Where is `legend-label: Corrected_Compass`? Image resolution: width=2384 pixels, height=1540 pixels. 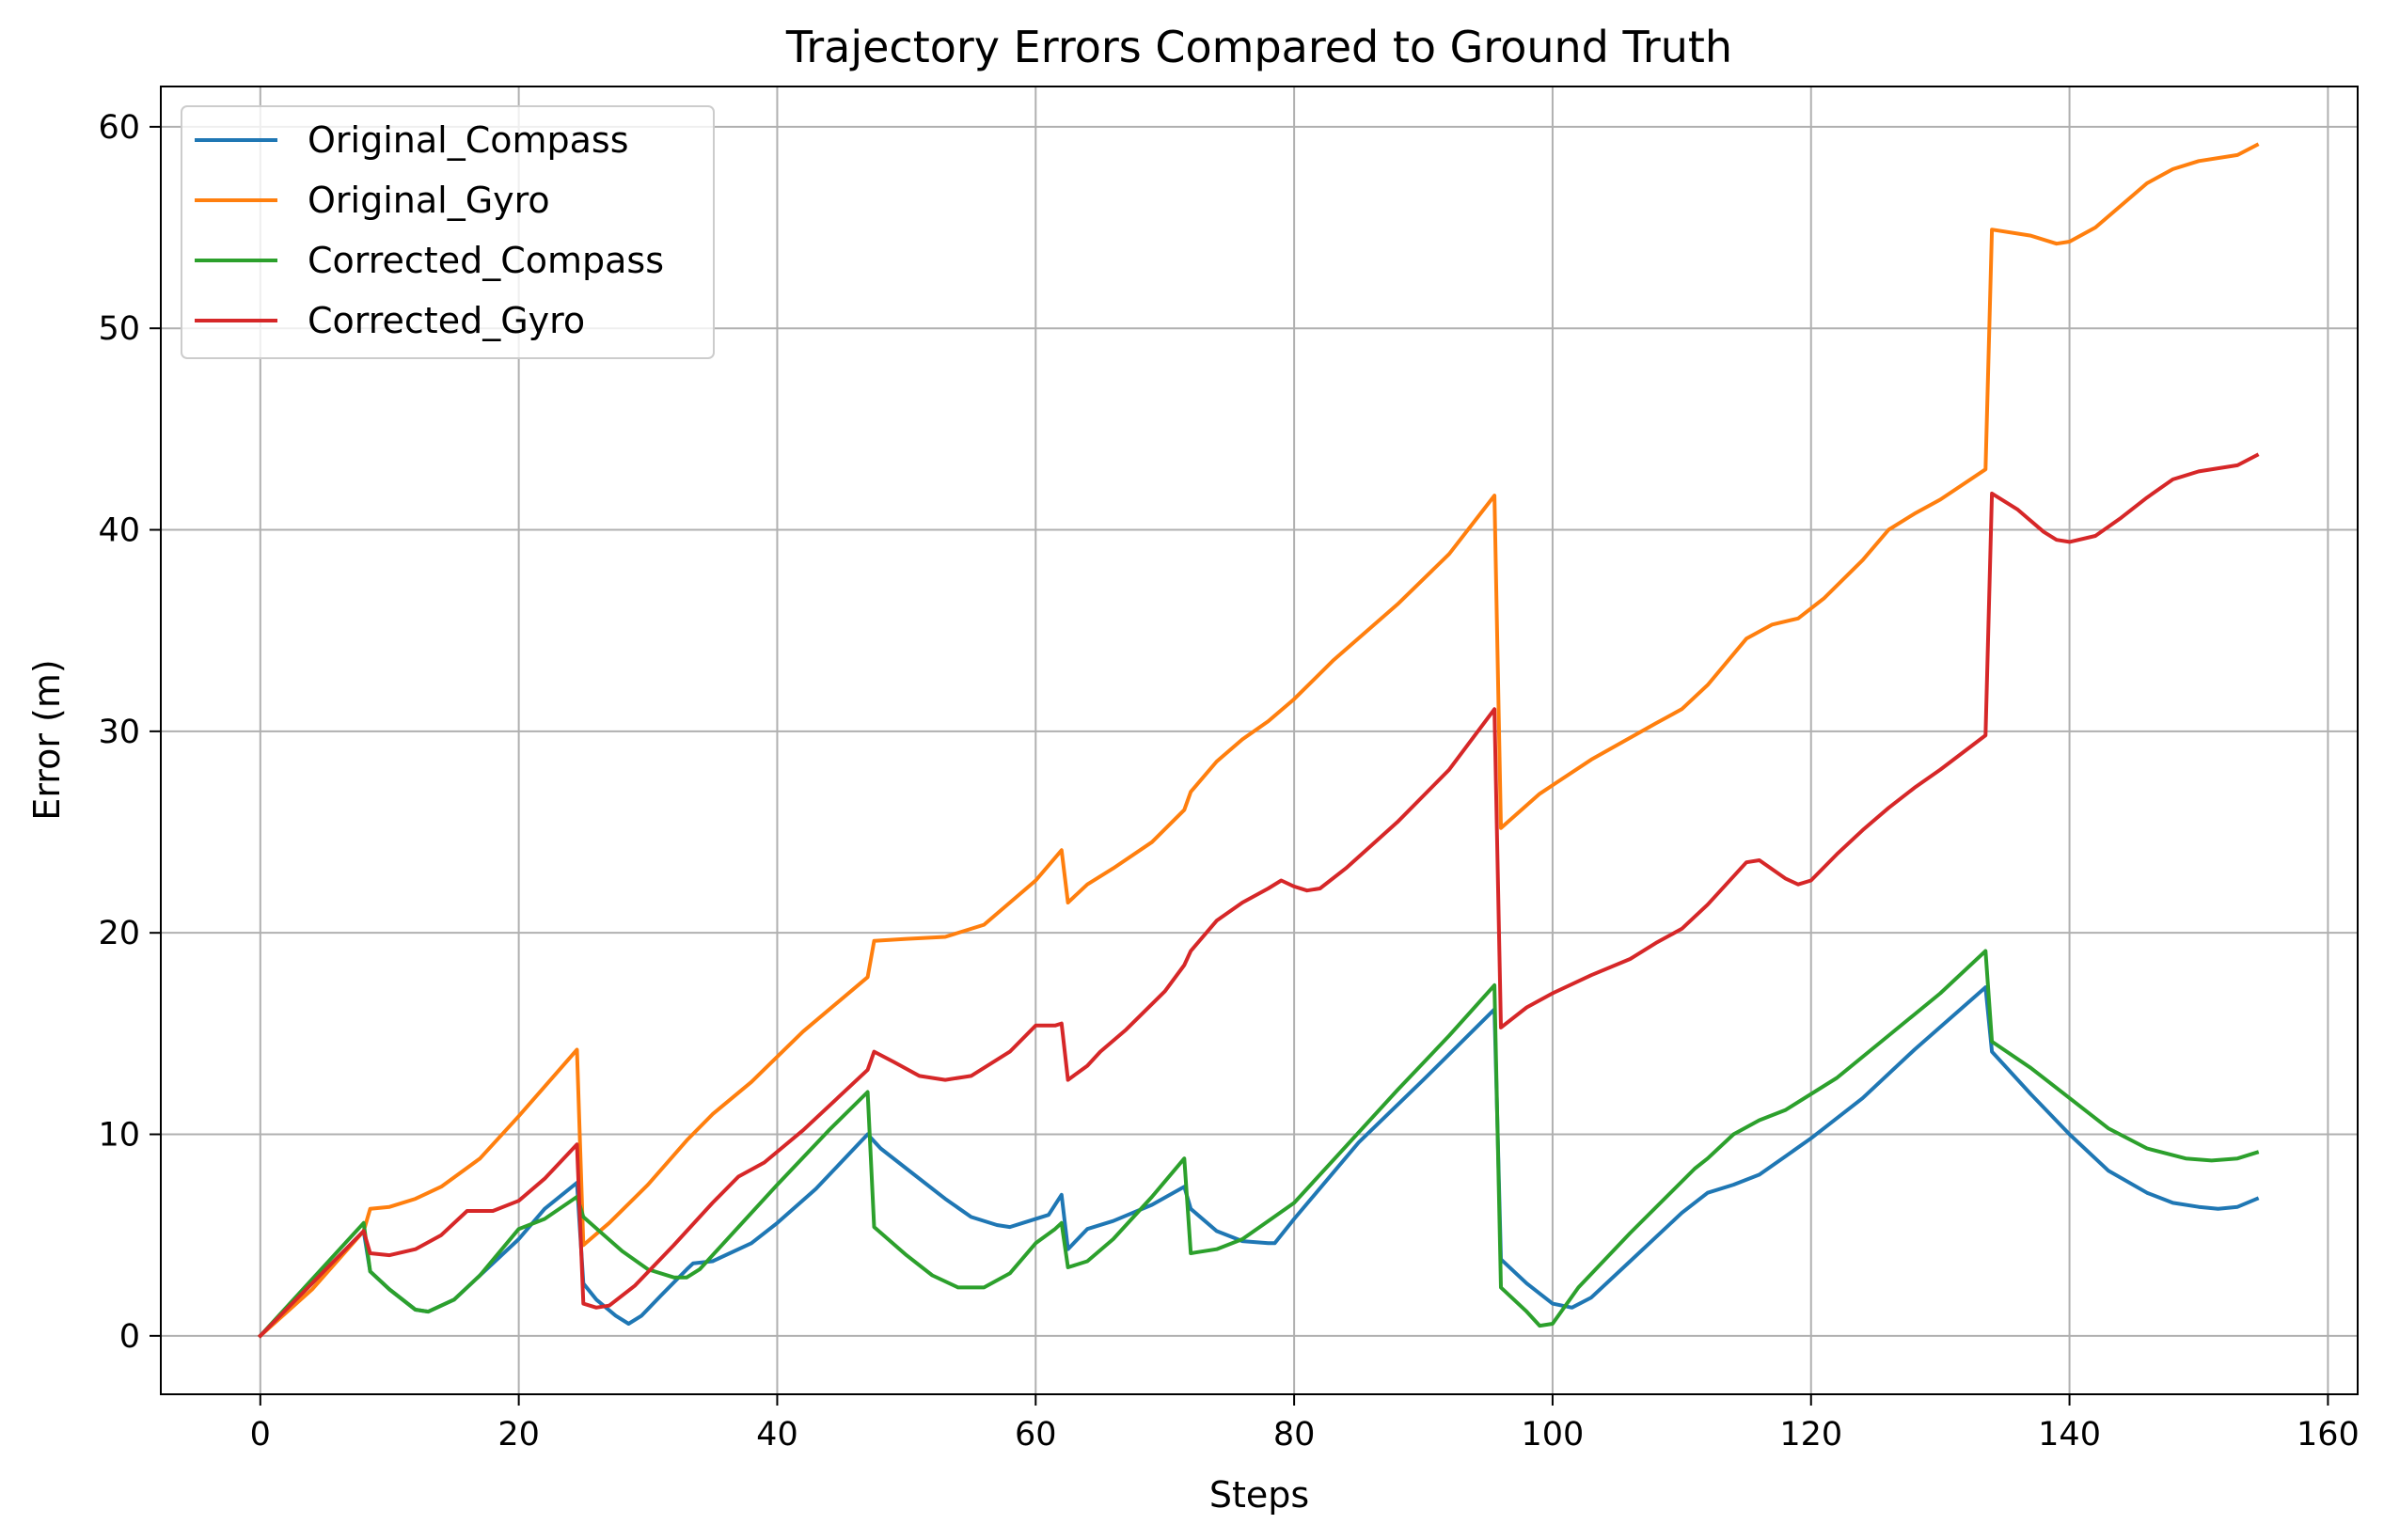
legend-label: Corrected_Compass is located at coordinates (486, 261).